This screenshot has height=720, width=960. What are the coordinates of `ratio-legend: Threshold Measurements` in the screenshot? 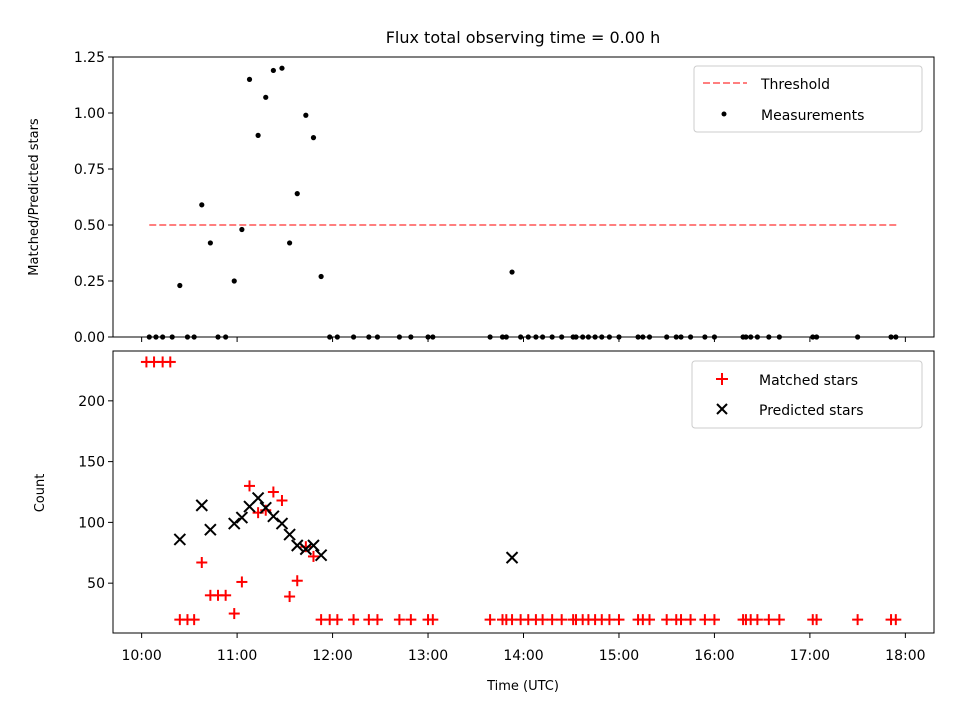 It's located at (808, 99).